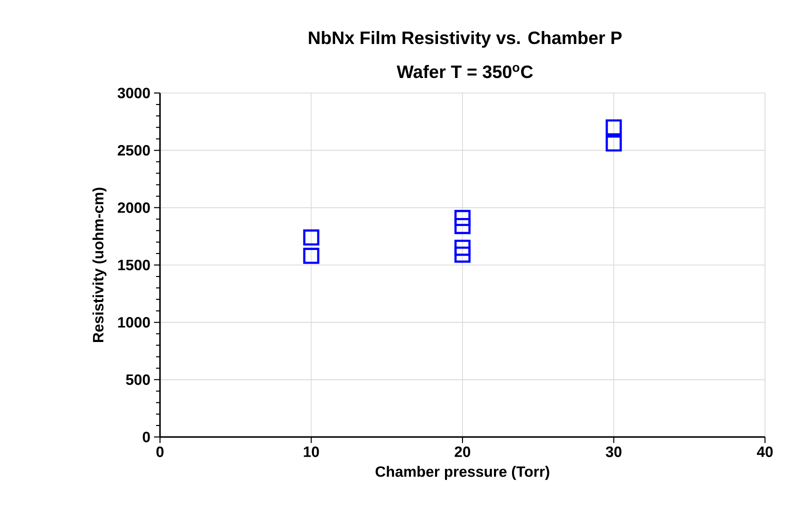 This screenshot has height=531, width=785. What do you see at coordinates (138, 379) in the screenshot?
I see `y-tick-label: 500` at bounding box center [138, 379].